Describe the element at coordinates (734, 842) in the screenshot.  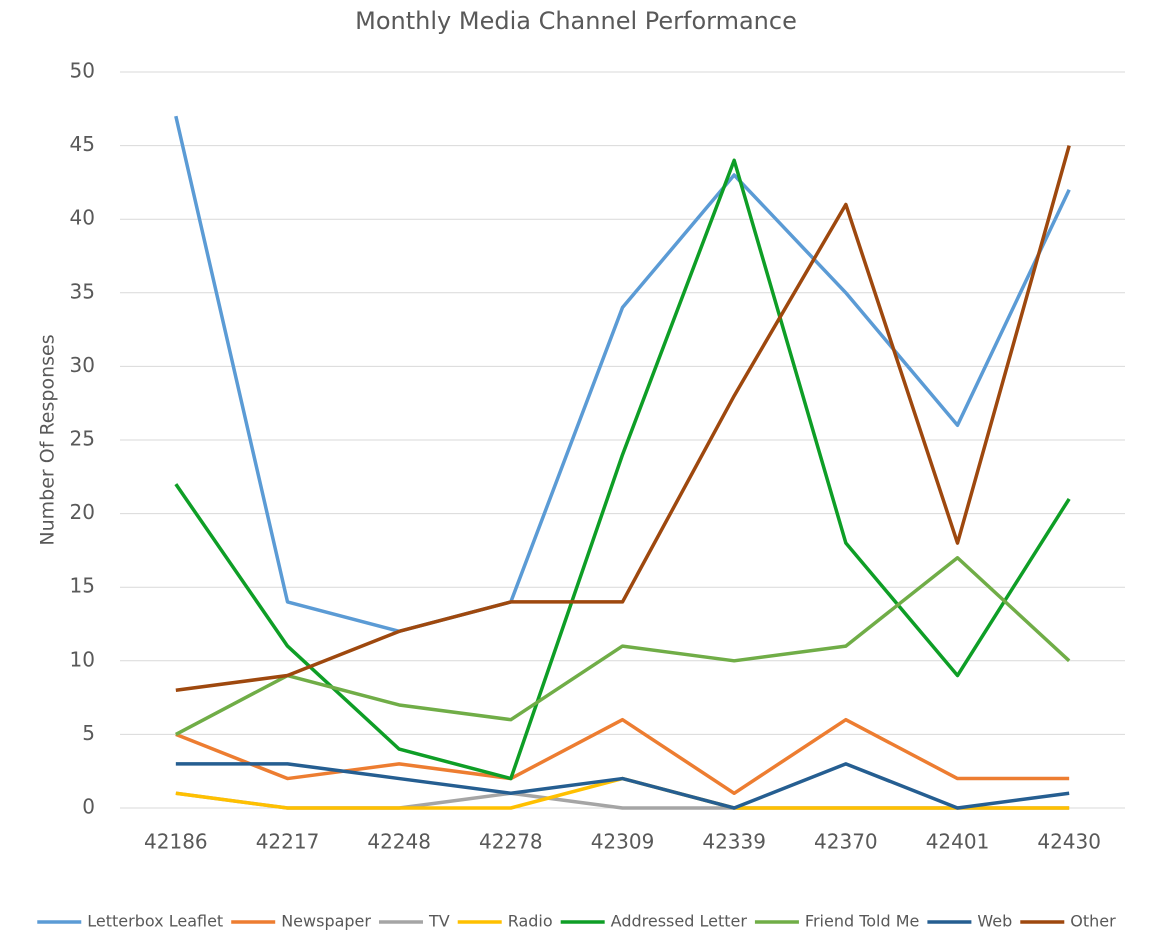
I see `x-tick-label: 42339` at that location.